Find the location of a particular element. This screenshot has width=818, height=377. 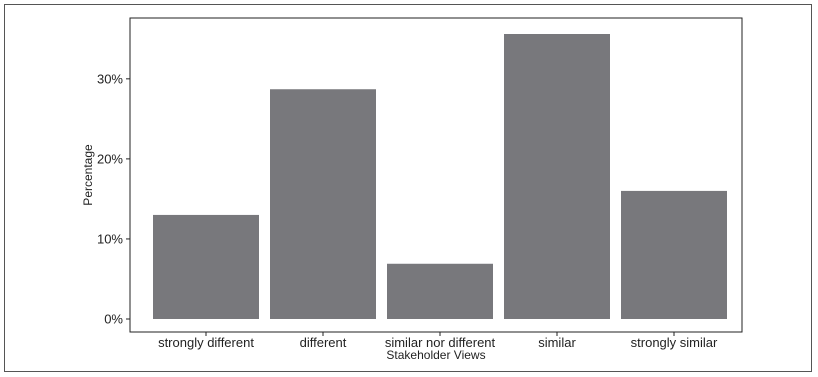

x-tick-label: strongly different is located at coordinates (206, 342).